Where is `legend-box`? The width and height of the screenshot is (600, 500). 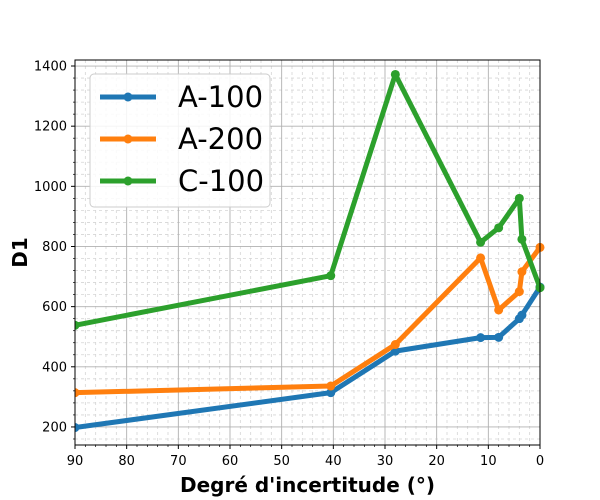
legend-box is located at coordinates (180, 140).